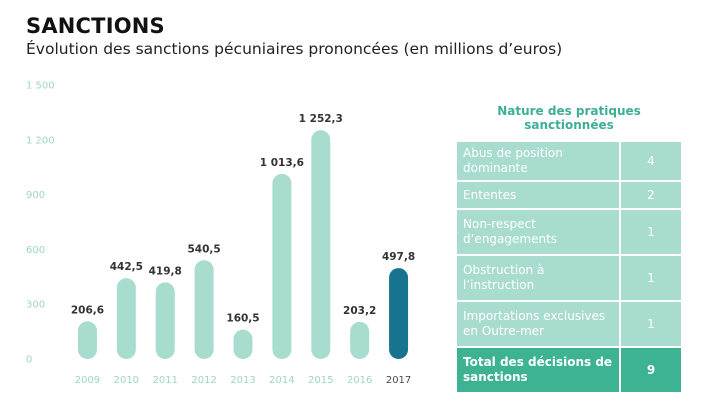 This screenshot has height=404, width=718. Describe the element at coordinates (538, 195) in the screenshot. I see `row-label: Ententes` at that location.